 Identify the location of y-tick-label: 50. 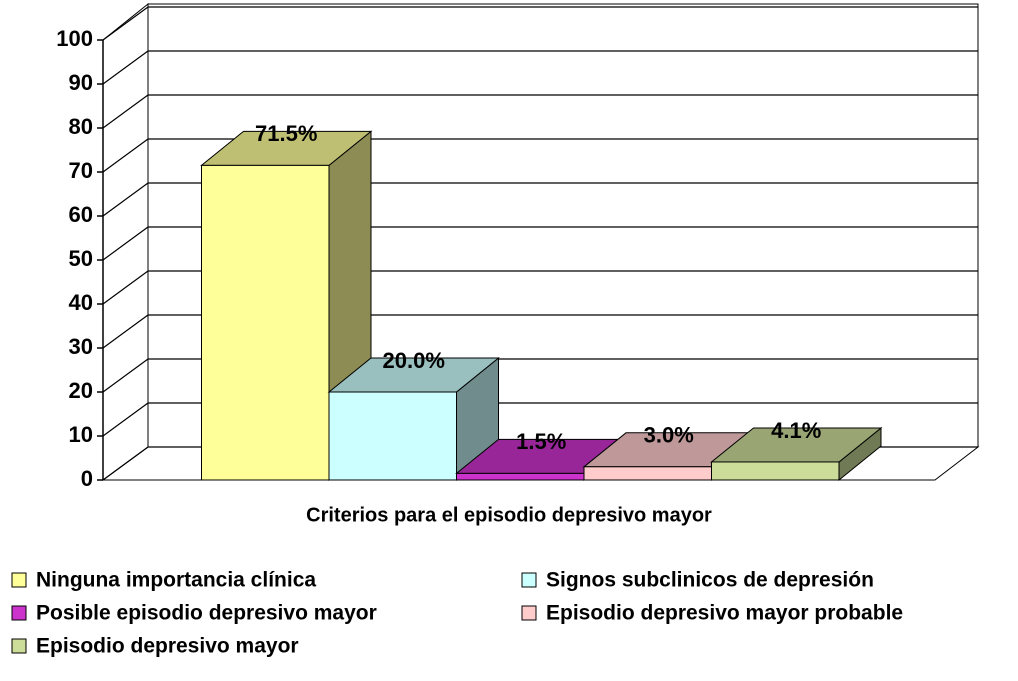
(81, 258).